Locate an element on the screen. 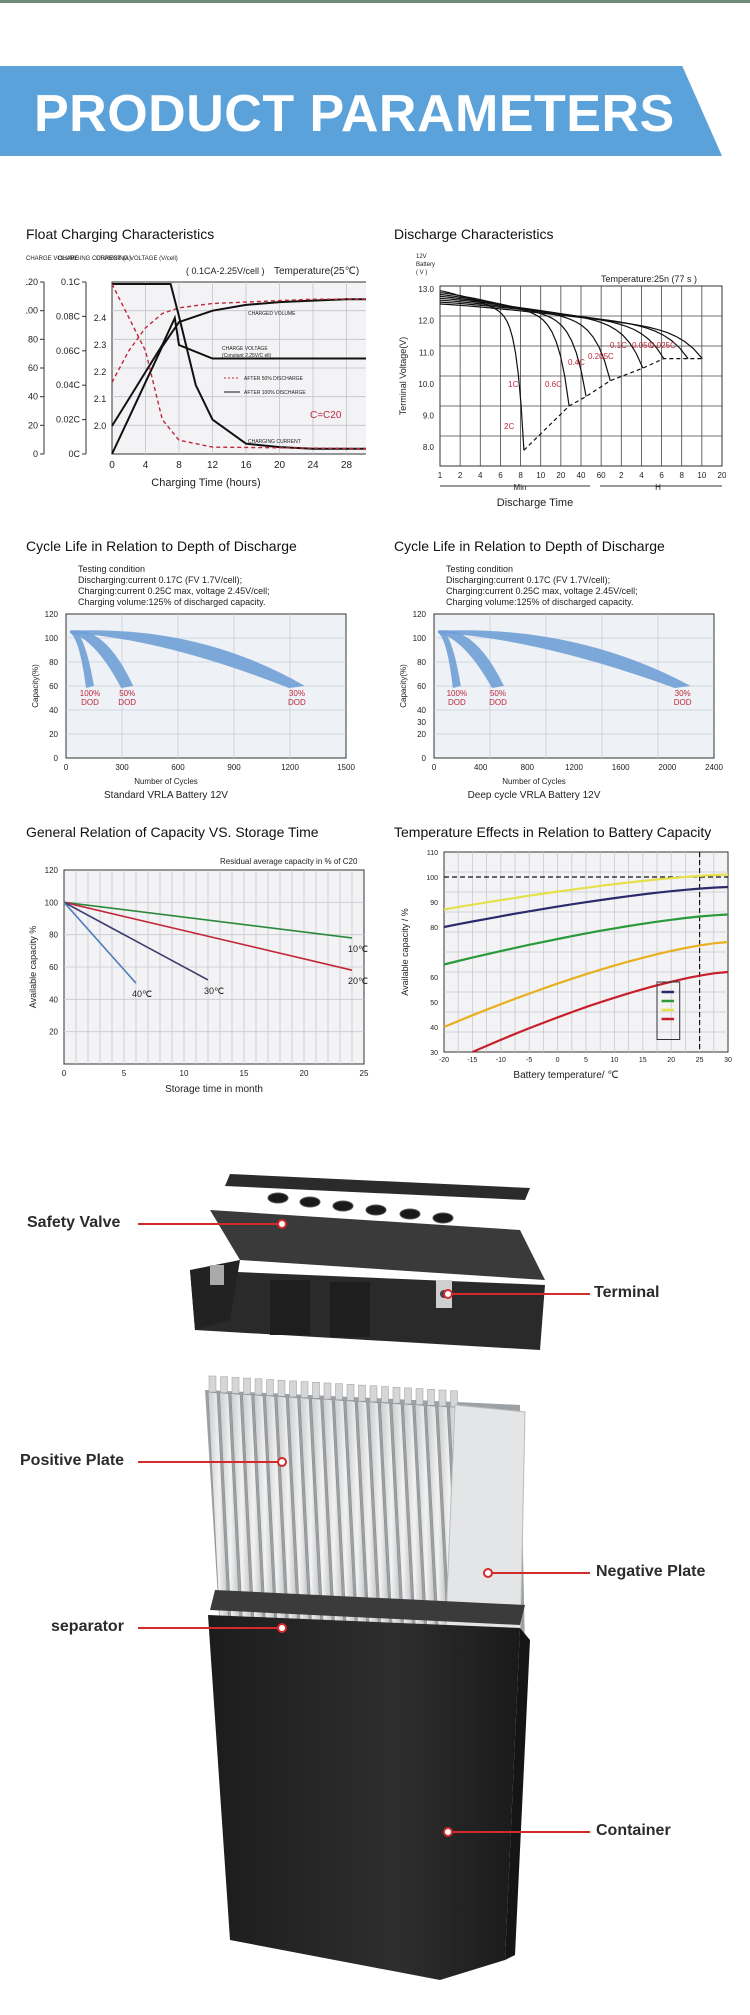 This screenshot has height=2015, width=750. series-20℃ is located at coordinates (208, 936).